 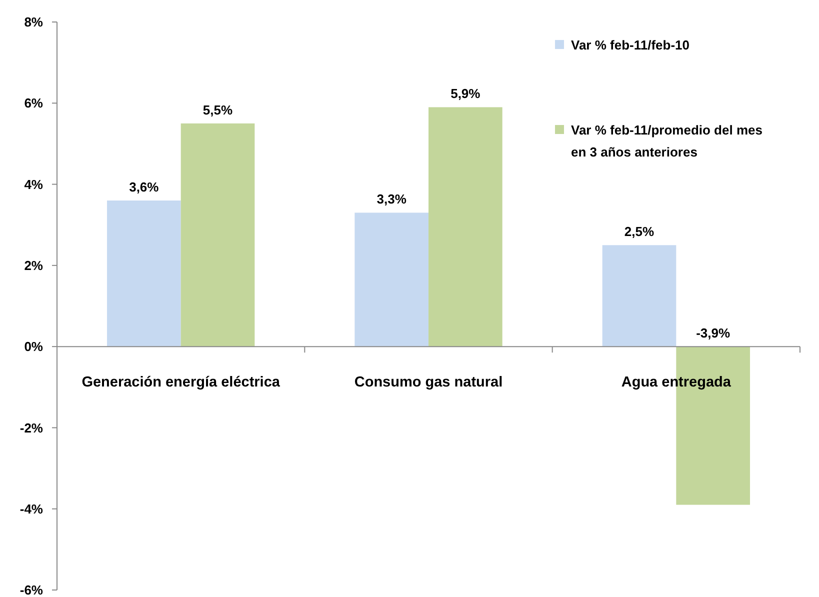 What do you see at coordinates (666, 141) in the screenshot?
I see `legend-label: Var % feb-11/promedio del mes en 3 años anteriores` at bounding box center [666, 141].